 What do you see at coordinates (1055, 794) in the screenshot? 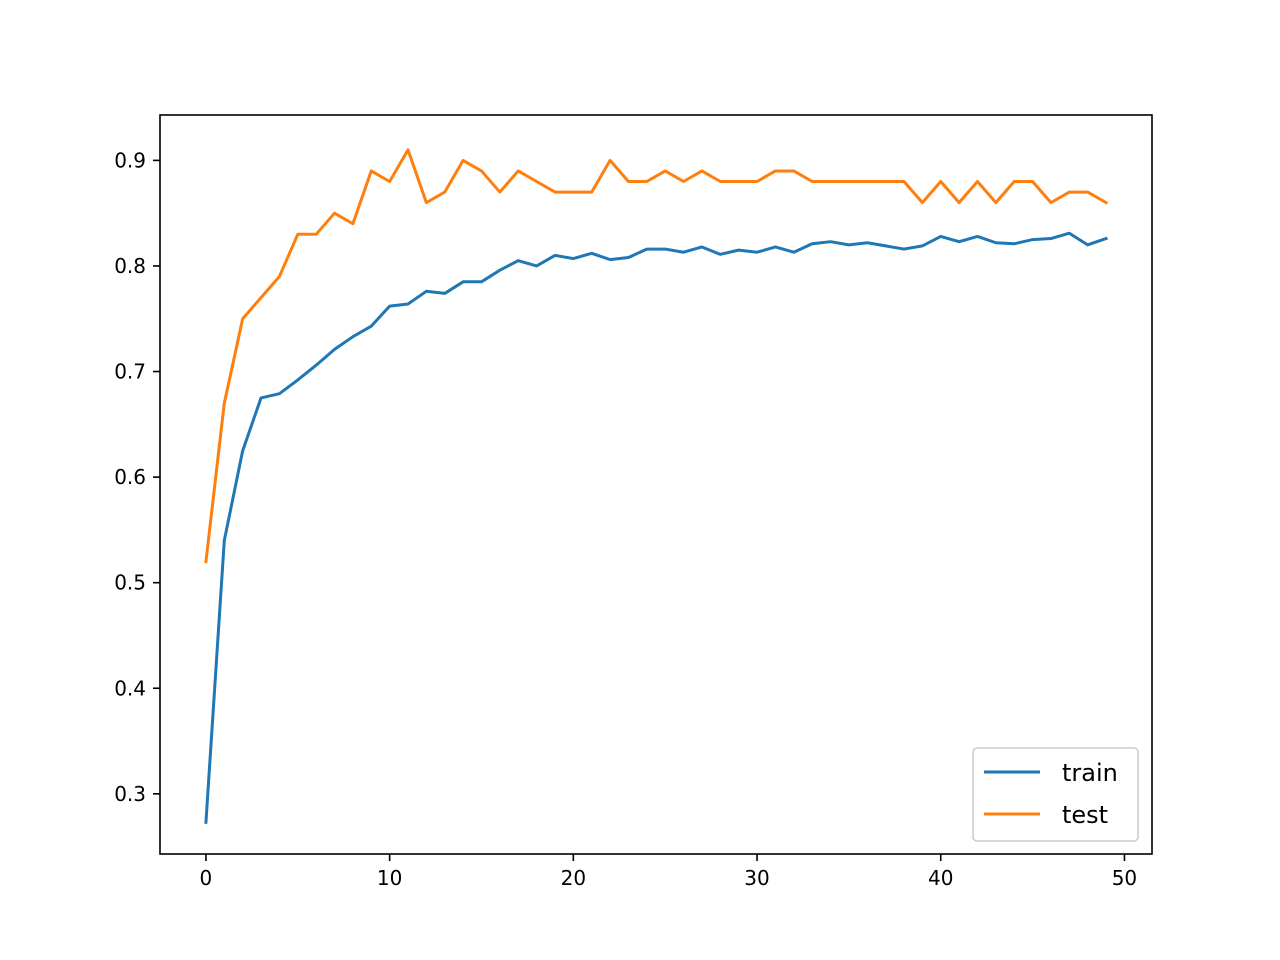
I see `legend: train test` at bounding box center [1055, 794].